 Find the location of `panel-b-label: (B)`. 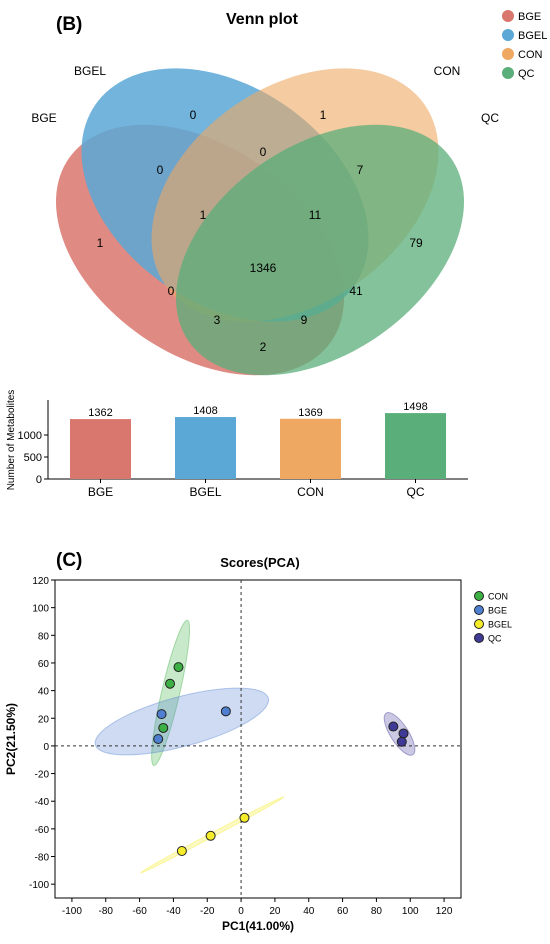

panel-b-label: (B) is located at coordinates (69, 24).